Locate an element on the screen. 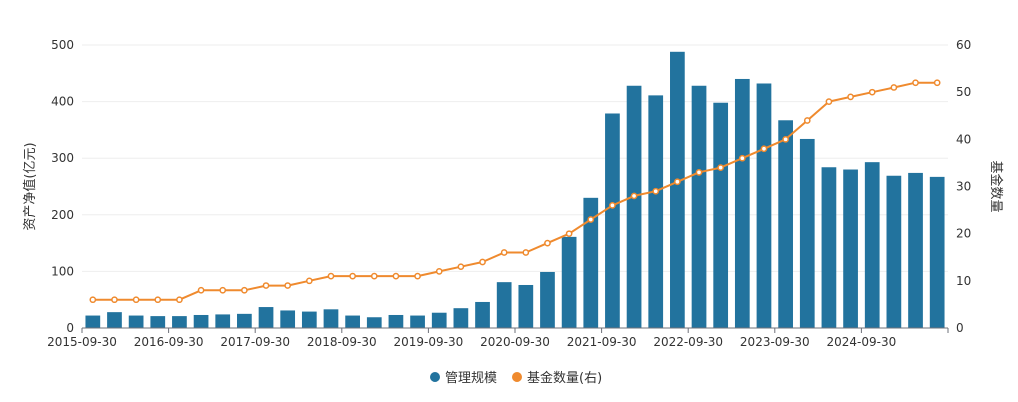 The height and width of the screenshot is (402, 1018). x-tick-label: 2016-09-30 is located at coordinates (169, 342).